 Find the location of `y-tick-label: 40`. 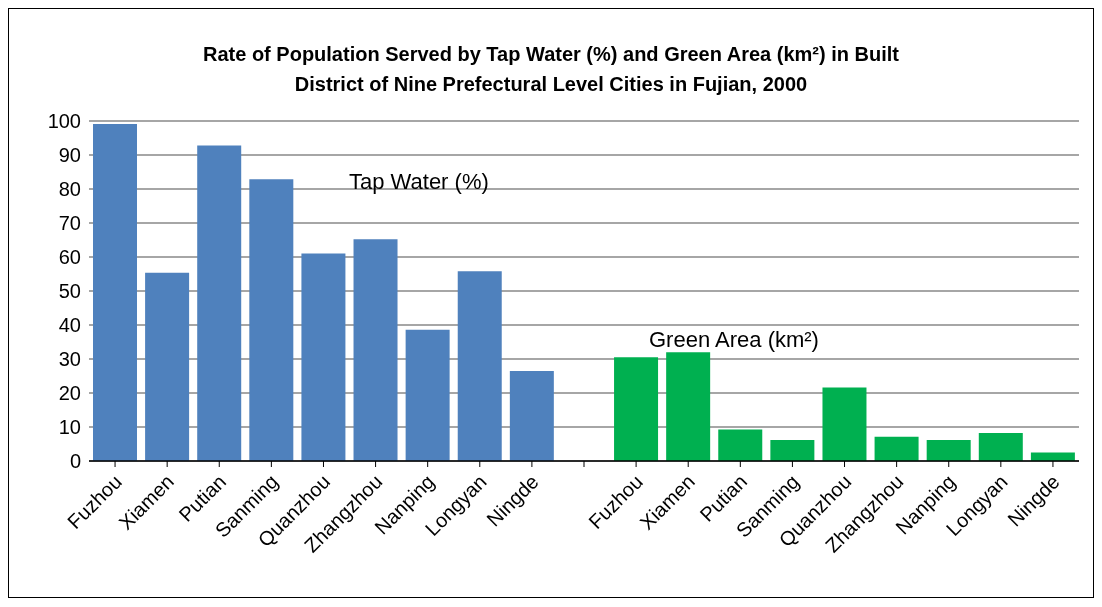

y-tick-label: 40 is located at coordinates (69, 325).